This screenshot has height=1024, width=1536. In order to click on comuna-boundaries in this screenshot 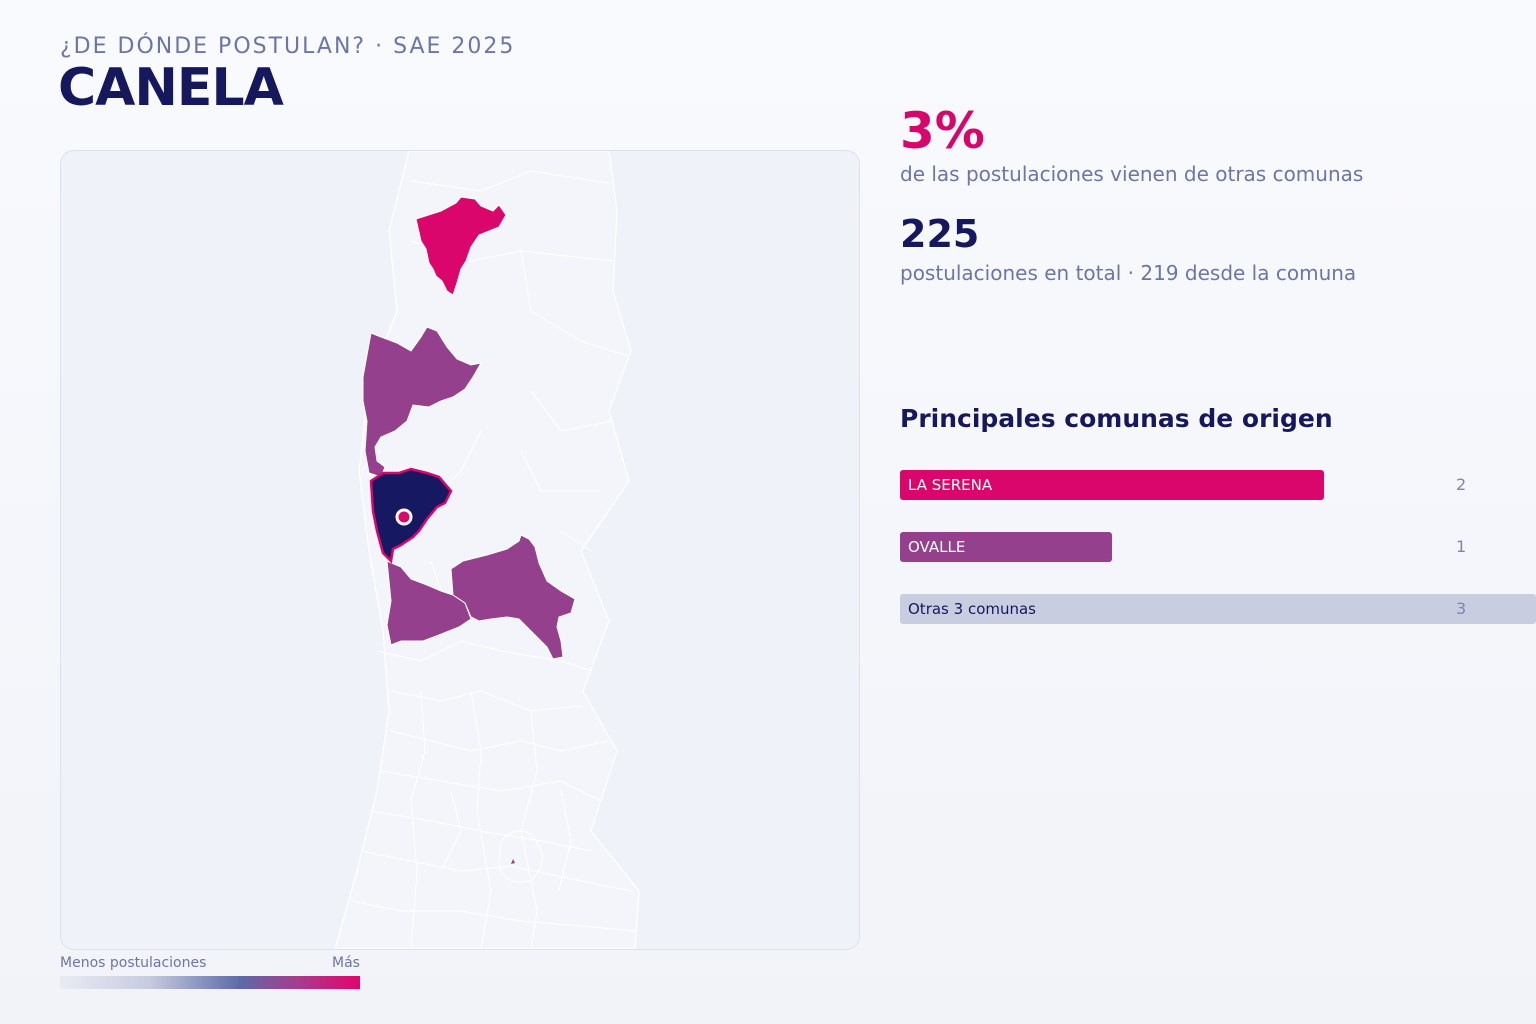, I will do `click(493, 559)`.